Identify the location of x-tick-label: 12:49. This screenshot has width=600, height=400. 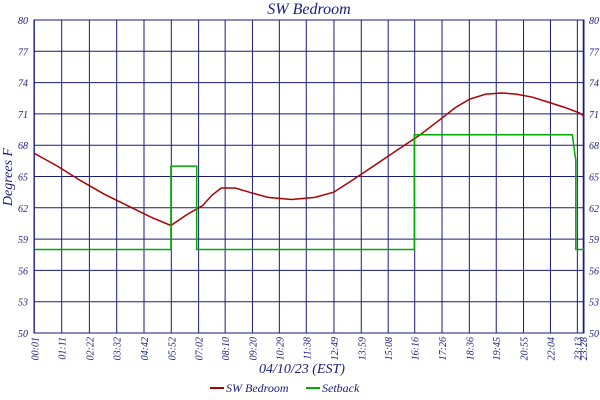
(335, 348).